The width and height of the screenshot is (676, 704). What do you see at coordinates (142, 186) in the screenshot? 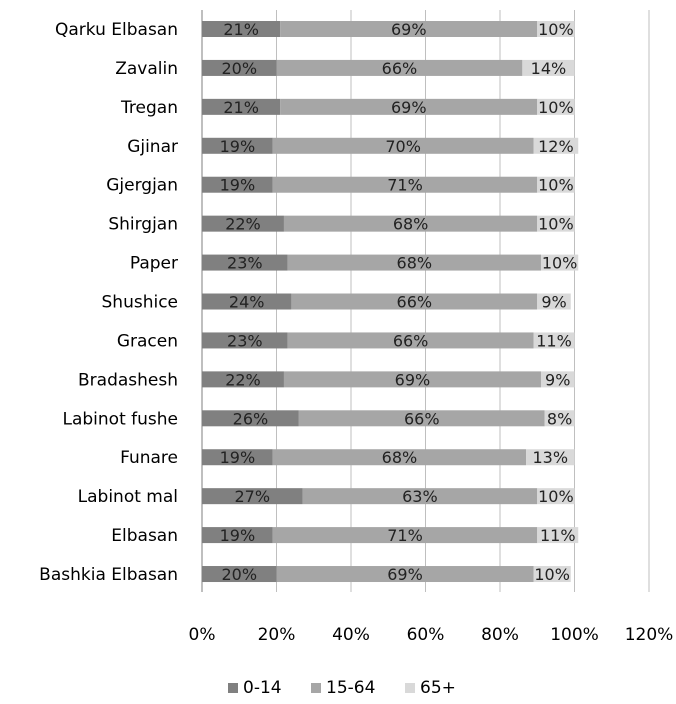
I see `category-label: Gjergjan` at bounding box center [142, 186].